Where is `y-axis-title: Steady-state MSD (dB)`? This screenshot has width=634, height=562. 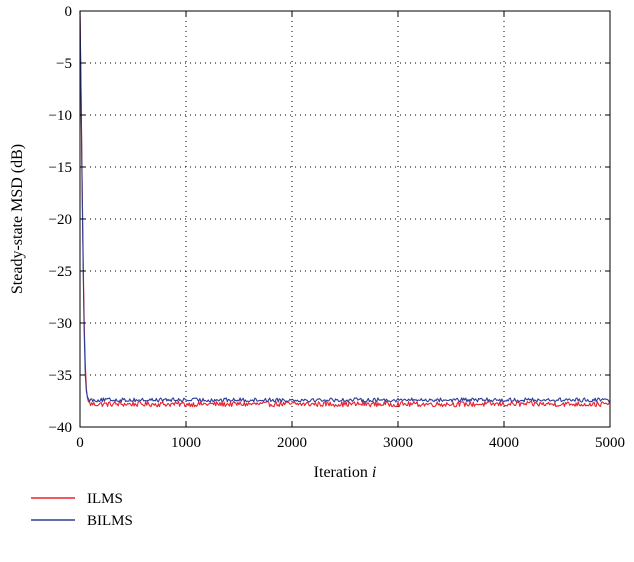 y-axis-title: Steady-state MSD (dB) is located at coordinates (17, 219).